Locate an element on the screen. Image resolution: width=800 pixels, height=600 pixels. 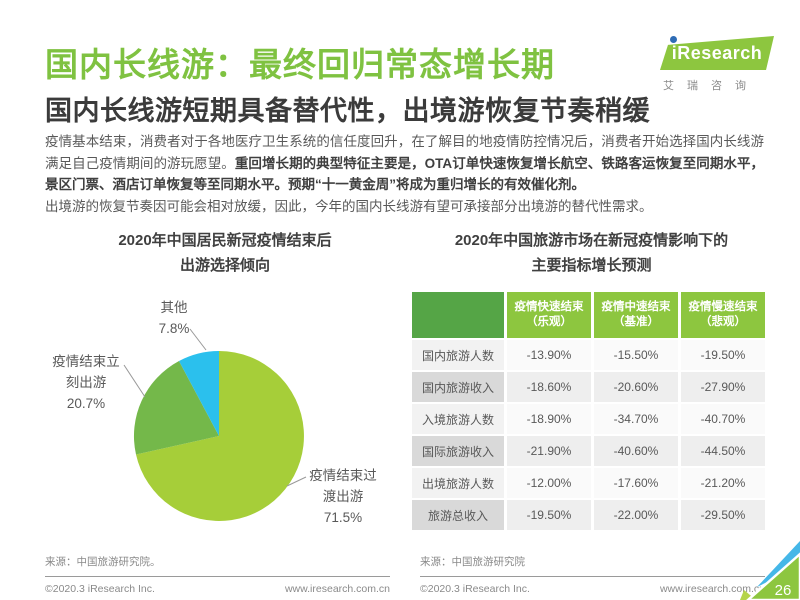
logo-chinese-name: 艾瑞咨询 is located at coordinates (711, 86).